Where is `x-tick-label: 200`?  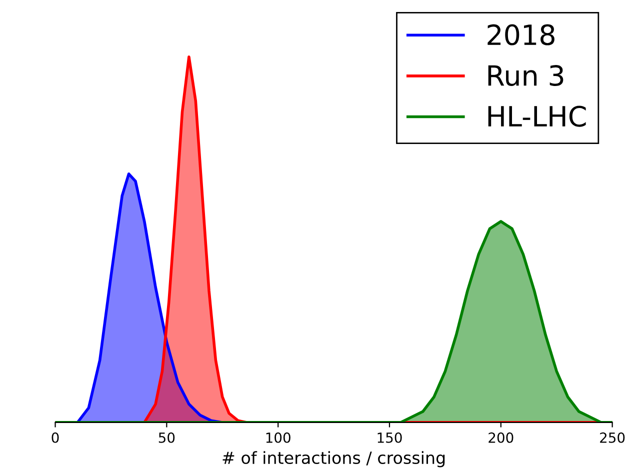 x-tick-label: 200 is located at coordinates (501, 437).